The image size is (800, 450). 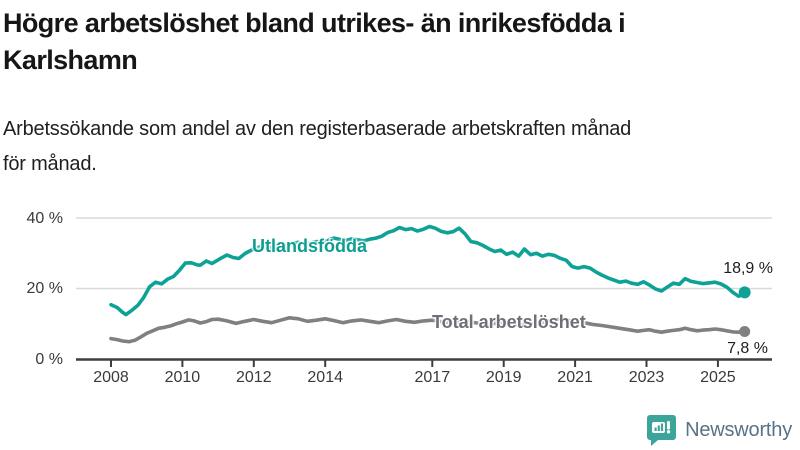 I want to click on title-line-2: Karlshamn, so click(x=70, y=60).